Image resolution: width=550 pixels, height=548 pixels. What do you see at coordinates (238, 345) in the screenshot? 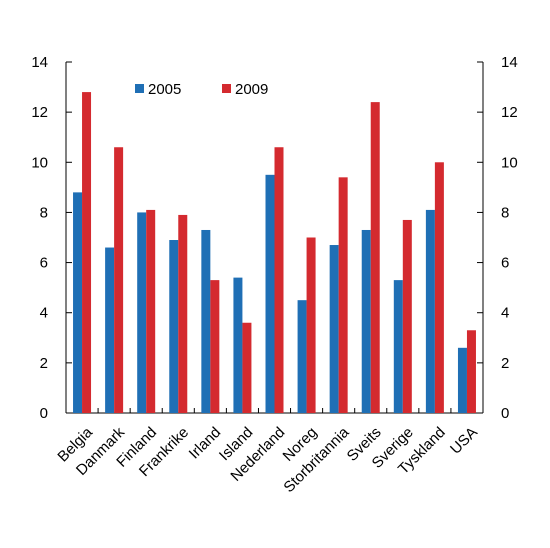
I see `bar-2005-island` at bounding box center [238, 345].